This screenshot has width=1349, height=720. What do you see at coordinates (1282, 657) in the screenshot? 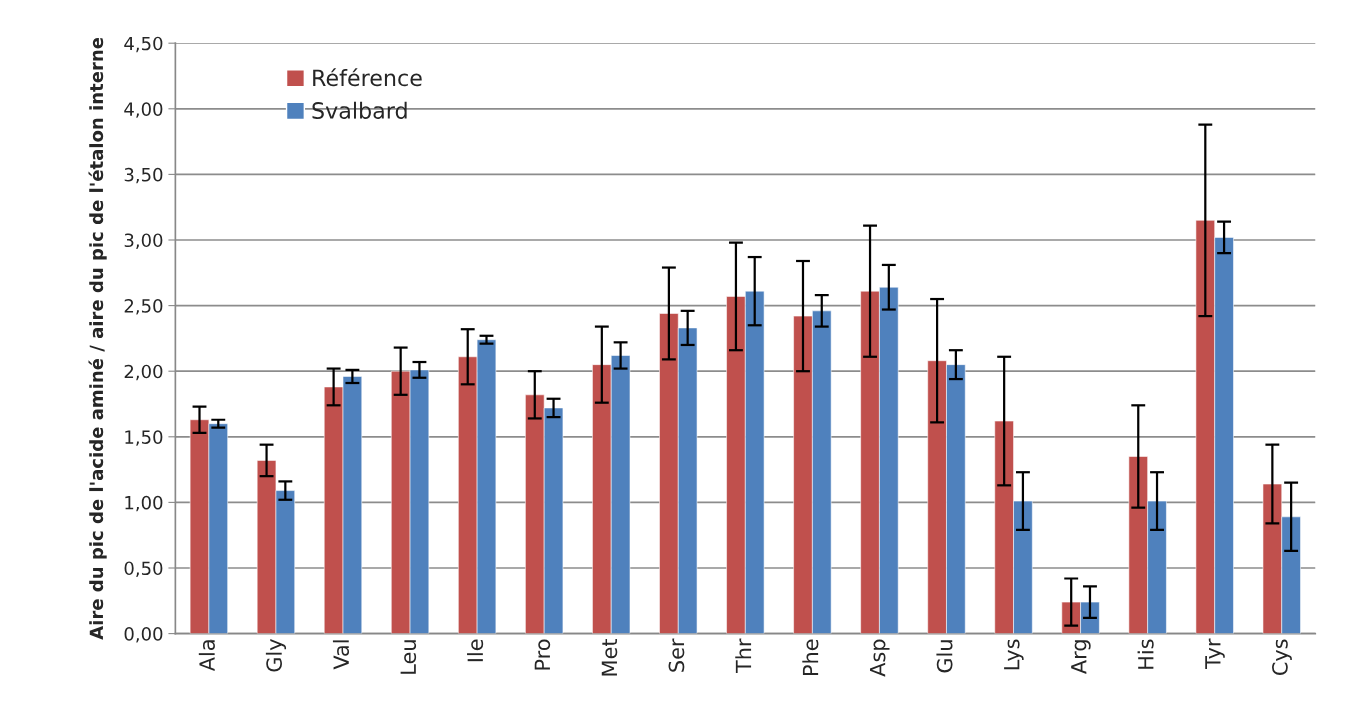
I see `x-tick-label: Cys` at bounding box center [1282, 657].